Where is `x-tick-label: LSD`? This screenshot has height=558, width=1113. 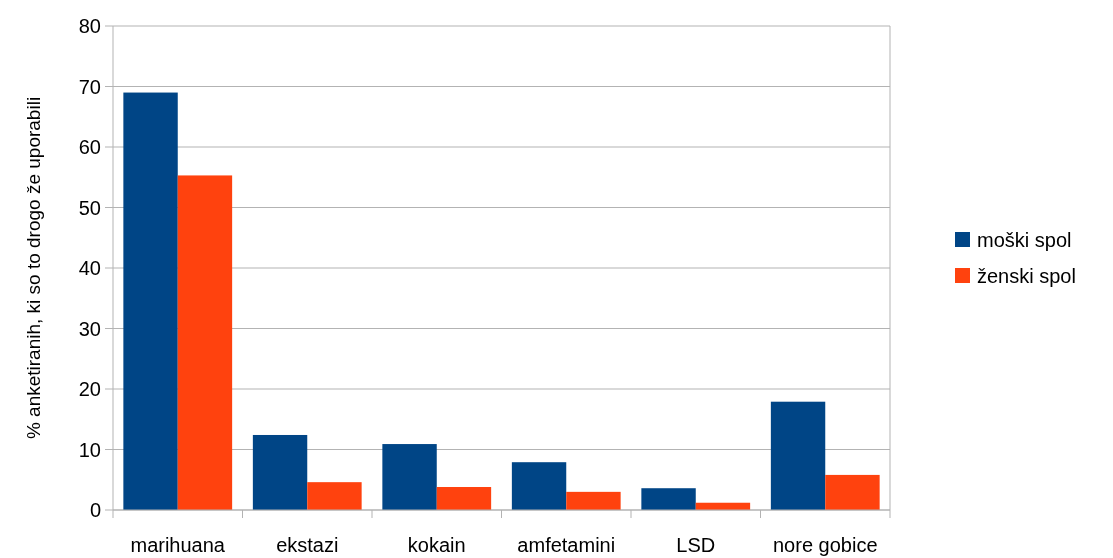 x-tick-label: LSD is located at coordinates (696, 545).